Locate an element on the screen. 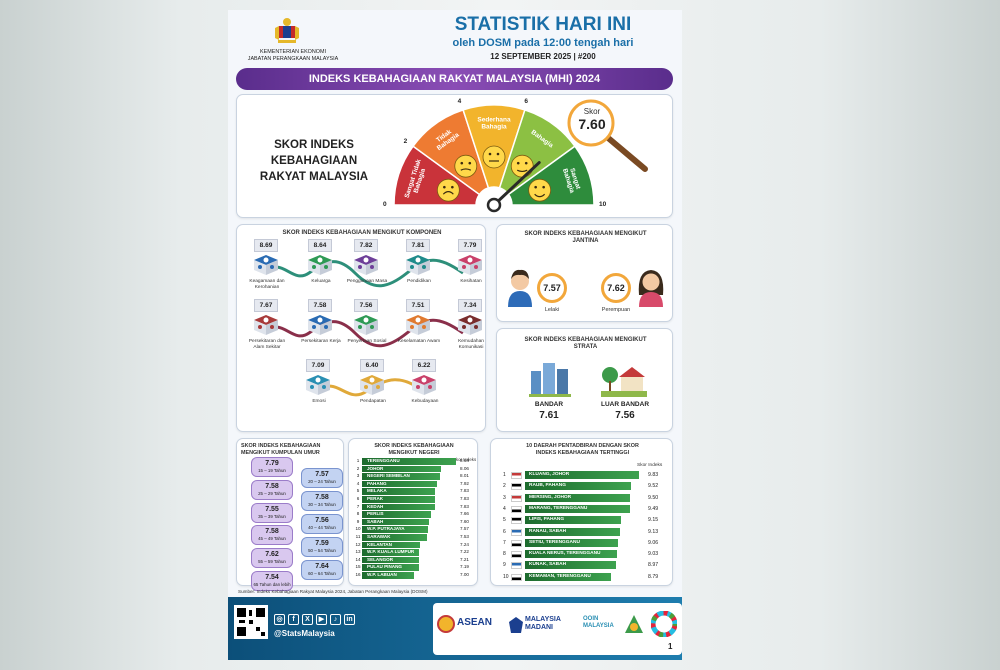 The width and height of the screenshot is (1000, 670). age-group-pill: 7.58 45 – 49 Tahun is located at coordinates (272, 535).